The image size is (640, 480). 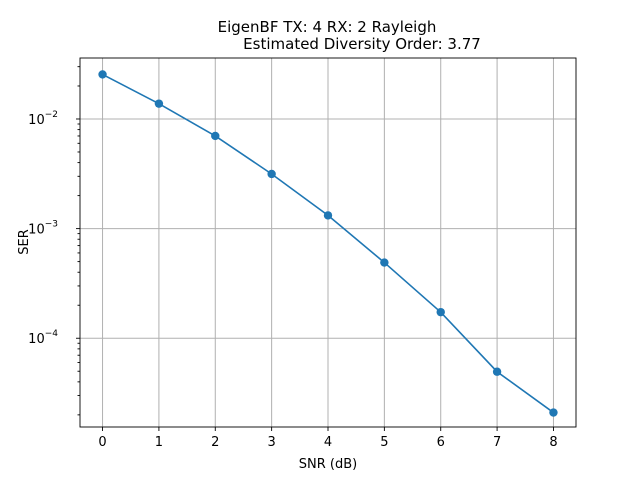 What do you see at coordinates (328, 464) in the screenshot?
I see `x-axis-label: SNR (dB)` at bounding box center [328, 464].